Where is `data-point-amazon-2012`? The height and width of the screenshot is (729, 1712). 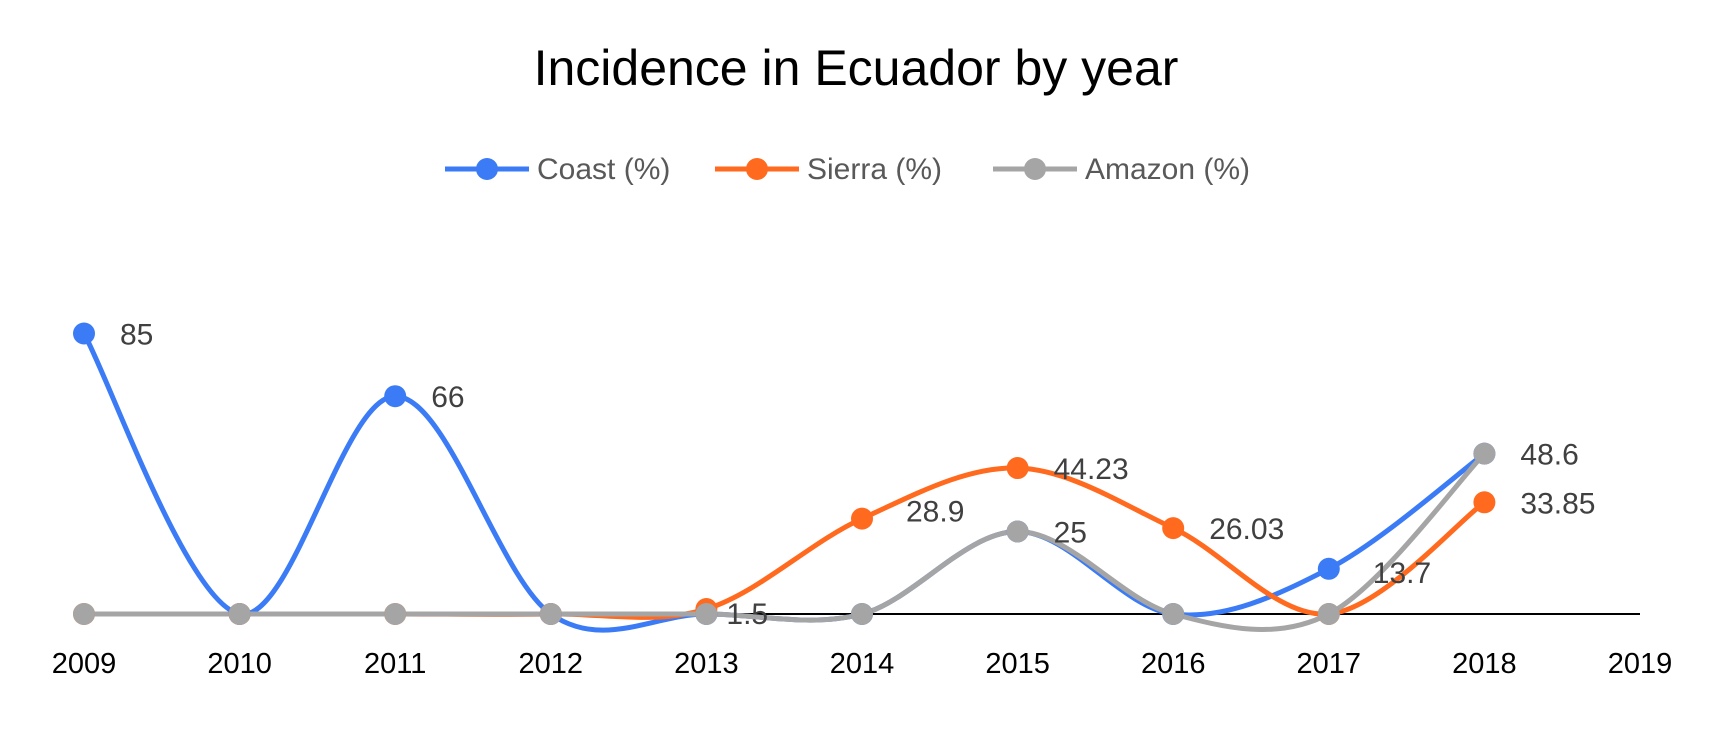 data-point-amazon-2012 is located at coordinates (550, 614).